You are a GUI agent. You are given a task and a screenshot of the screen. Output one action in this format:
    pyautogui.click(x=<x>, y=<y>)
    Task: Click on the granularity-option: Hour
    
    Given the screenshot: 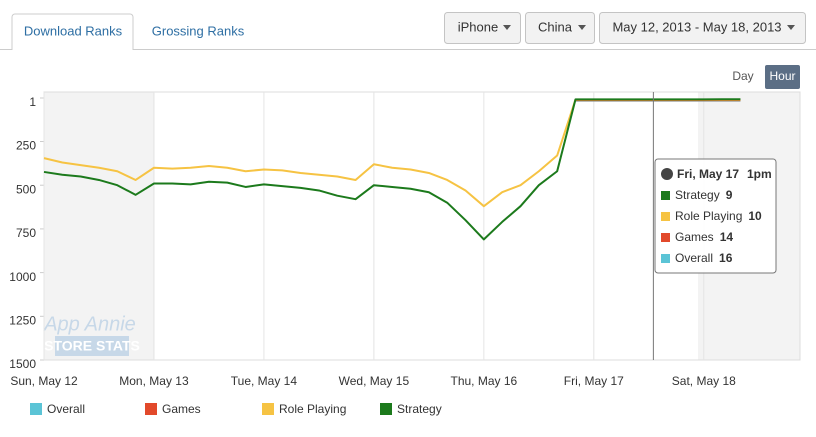 What is the action you would take?
    pyautogui.click(x=782, y=76)
    